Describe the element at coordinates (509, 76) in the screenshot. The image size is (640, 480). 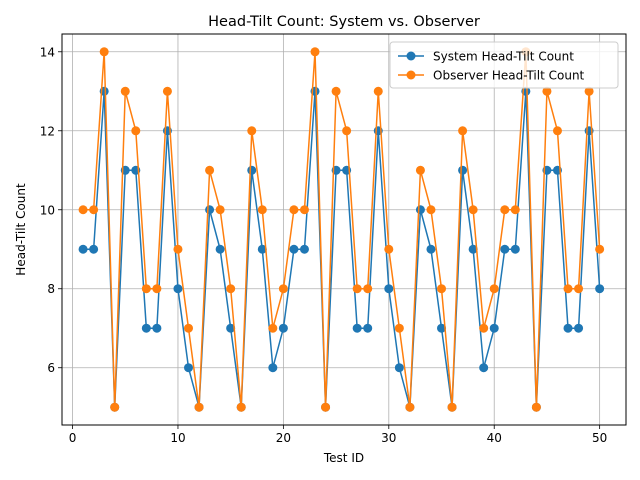
I see `legend-label: Observer Head-Tilt Count` at that location.